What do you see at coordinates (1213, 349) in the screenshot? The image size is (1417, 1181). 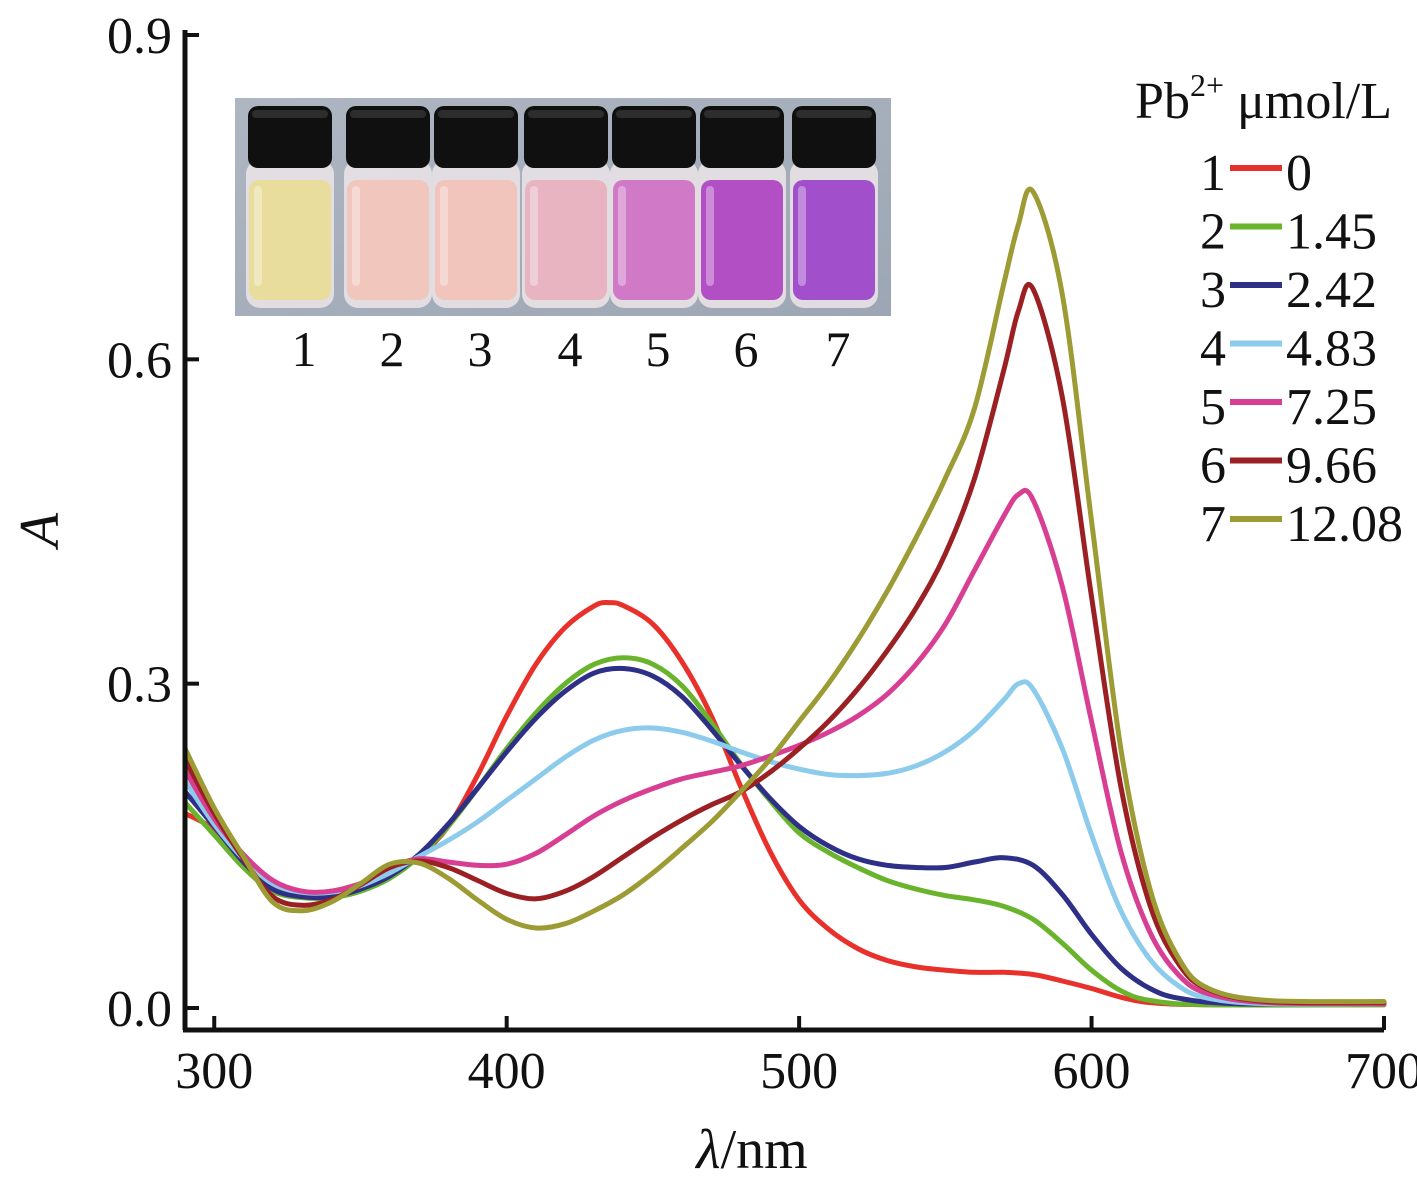 I see `legend-index-4: 4` at bounding box center [1213, 349].